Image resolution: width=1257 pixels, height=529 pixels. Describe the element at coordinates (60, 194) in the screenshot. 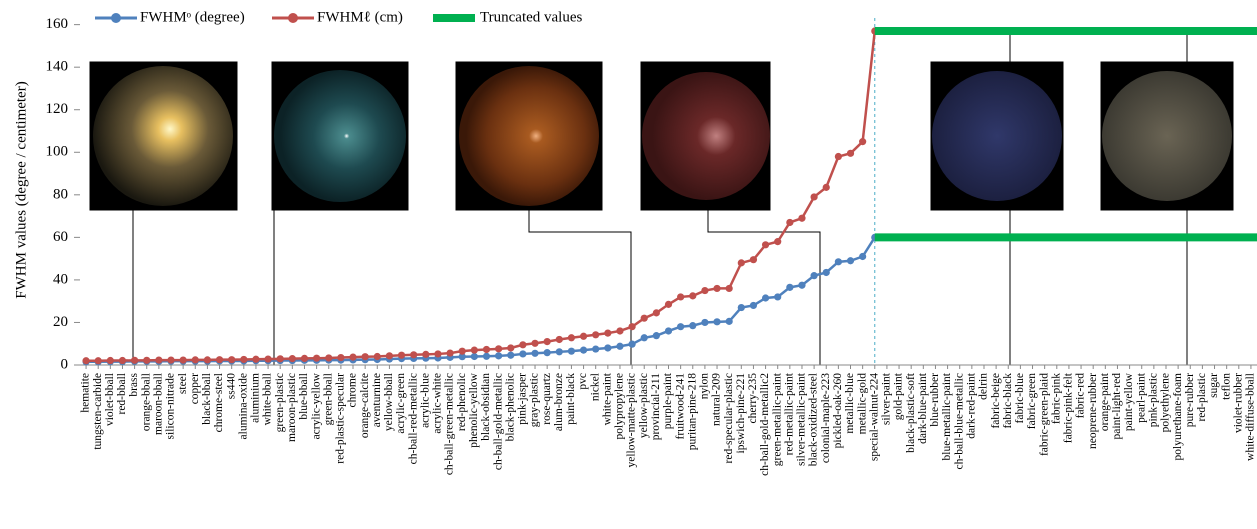

I see `y-tick-label: 80` at that location.